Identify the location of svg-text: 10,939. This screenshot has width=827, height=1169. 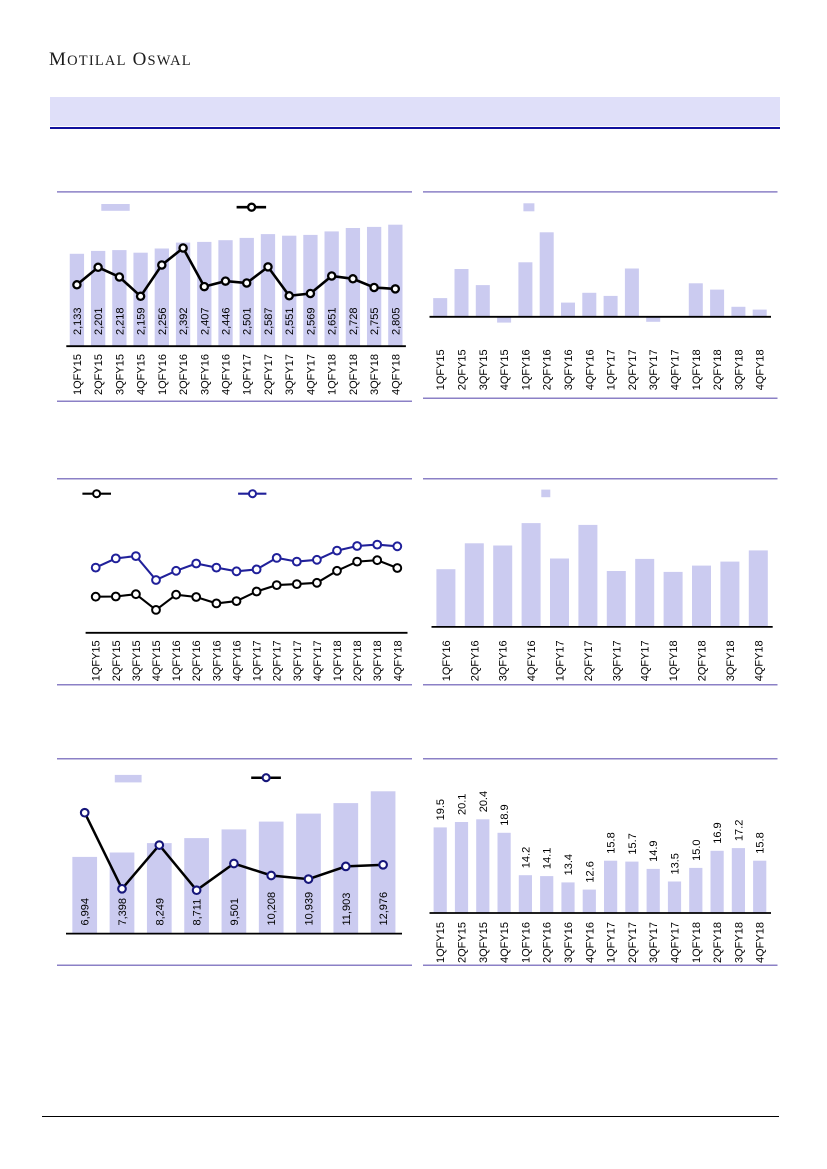
(310, 909).